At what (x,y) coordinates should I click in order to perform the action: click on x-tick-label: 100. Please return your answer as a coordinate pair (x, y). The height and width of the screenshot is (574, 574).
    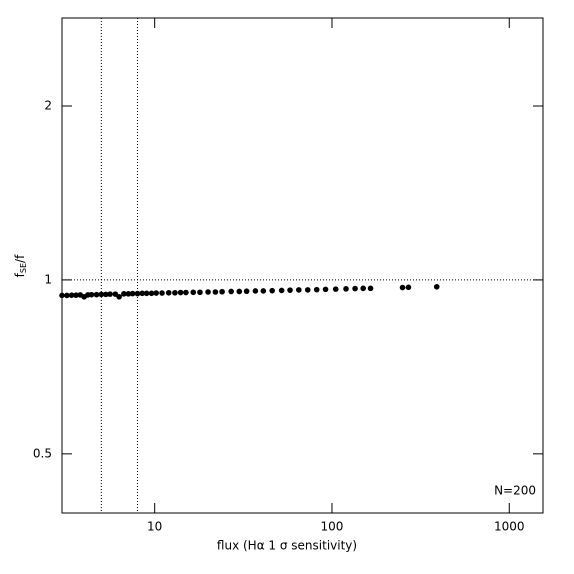
    Looking at the image, I should click on (332, 527).